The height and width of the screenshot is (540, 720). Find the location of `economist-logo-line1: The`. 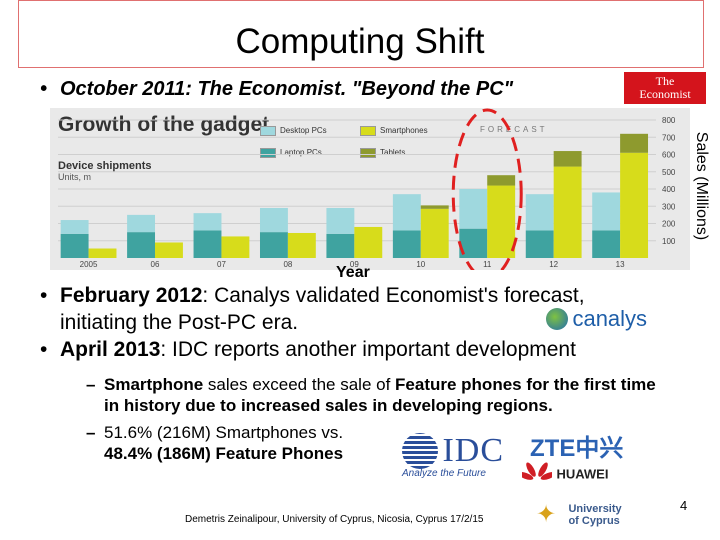

economist-logo-line1: The is located at coordinates (665, 81).